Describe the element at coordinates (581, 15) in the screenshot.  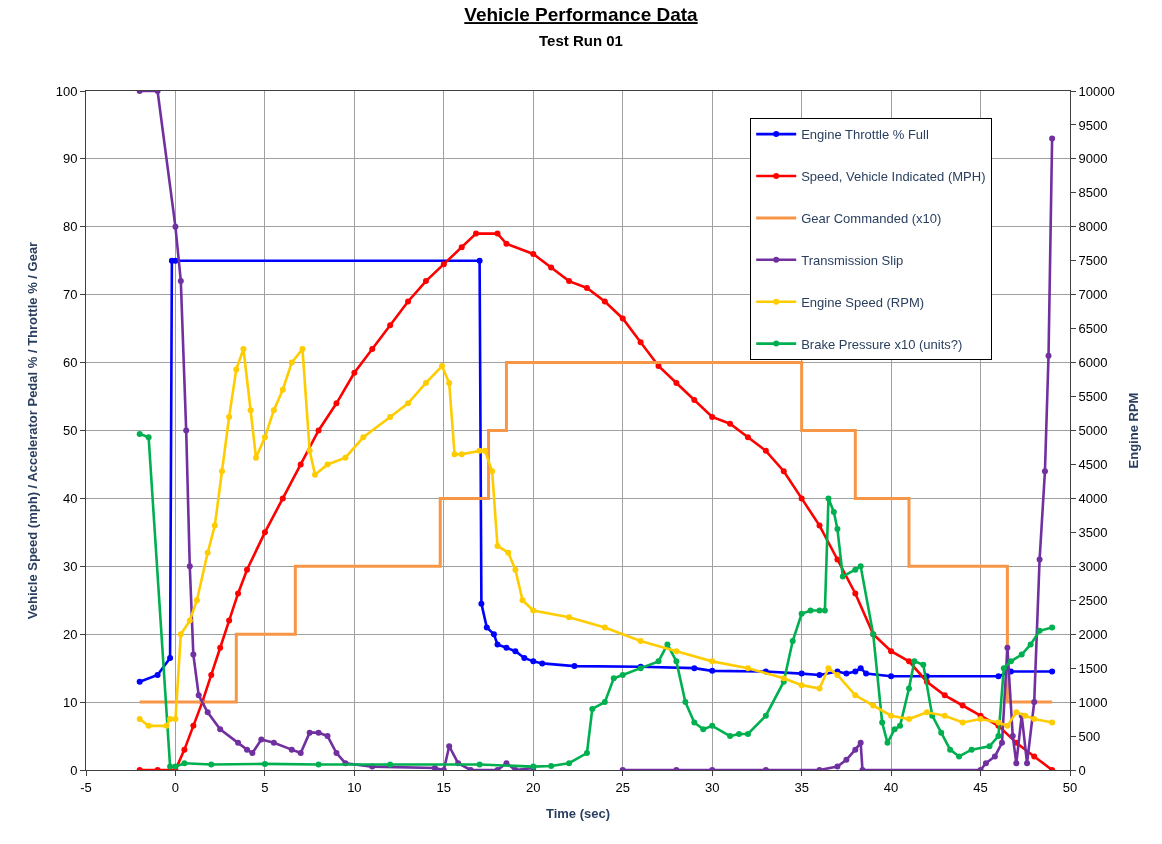
I see `chart-title: Vehicle Performance Data` at that location.